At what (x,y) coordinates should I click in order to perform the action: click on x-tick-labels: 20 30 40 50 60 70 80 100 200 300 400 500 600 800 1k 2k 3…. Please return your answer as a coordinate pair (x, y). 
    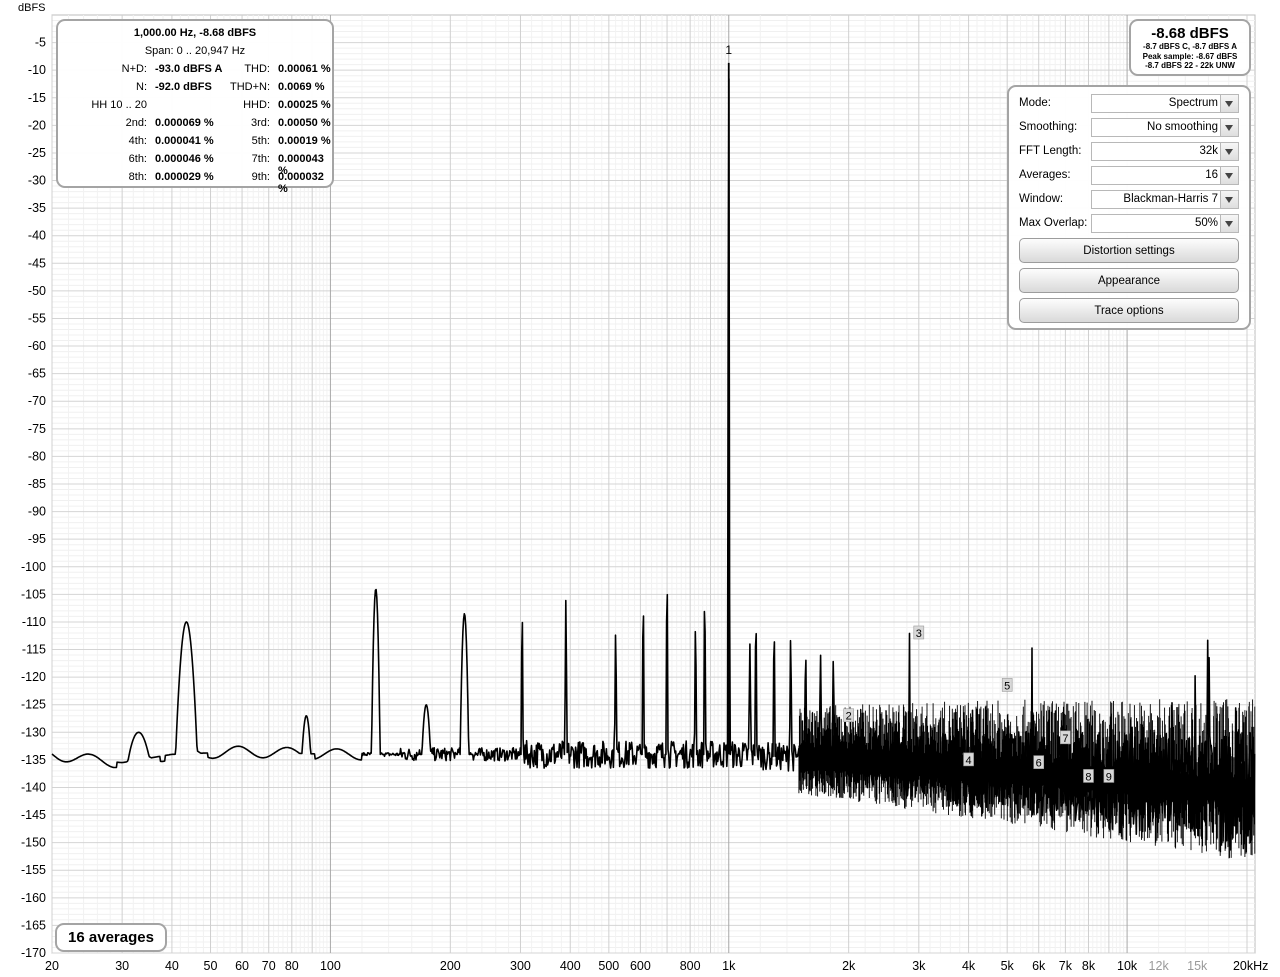
    Looking at the image, I should click on (656, 966).